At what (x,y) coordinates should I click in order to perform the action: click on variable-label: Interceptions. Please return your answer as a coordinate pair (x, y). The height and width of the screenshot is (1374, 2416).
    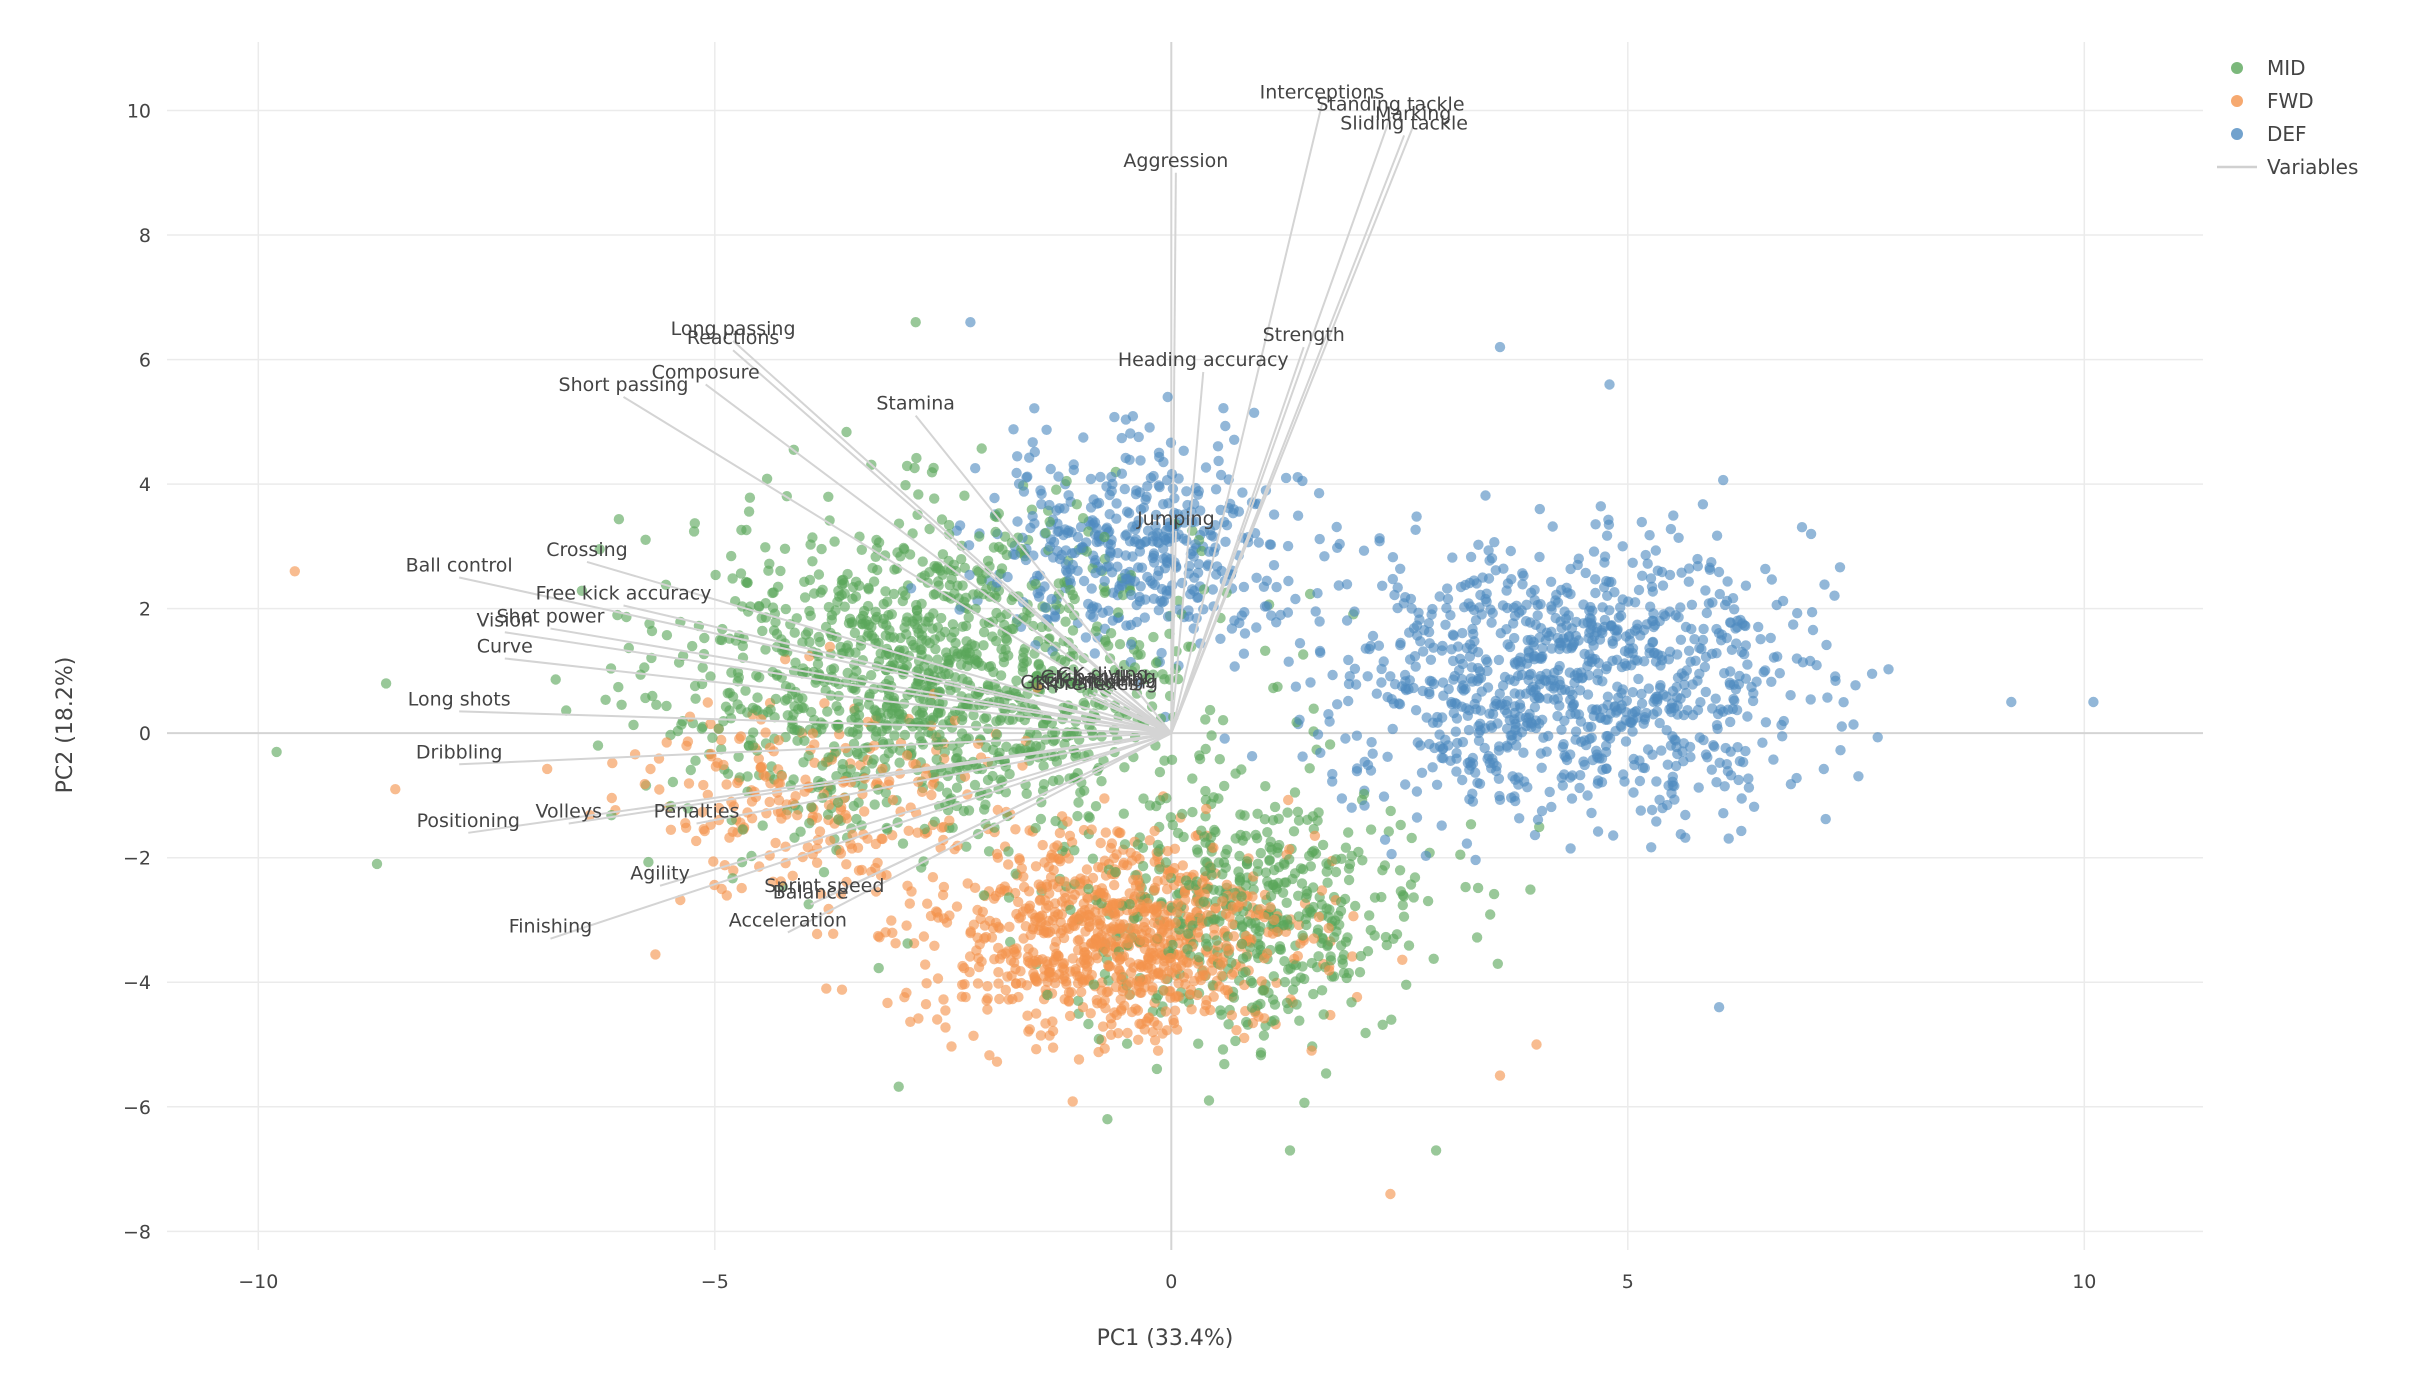
    Looking at the image, I should click on (1322, 92).